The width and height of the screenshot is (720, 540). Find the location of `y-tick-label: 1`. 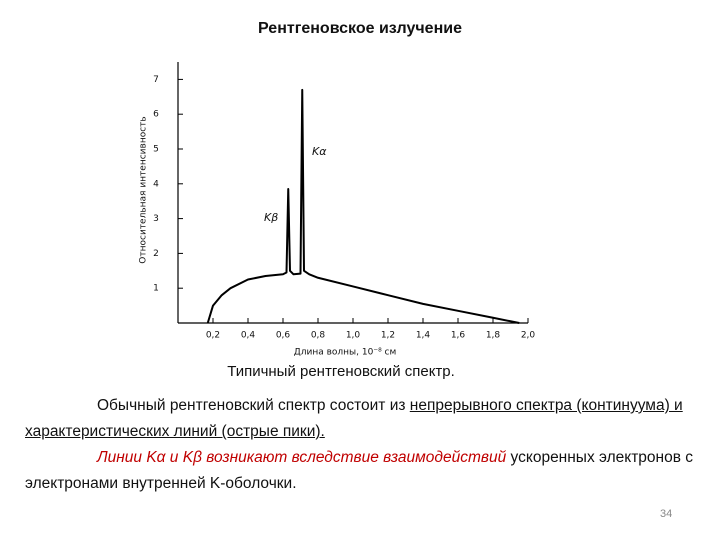

y-tick-label: 1 is located at coordinates (156, 289).